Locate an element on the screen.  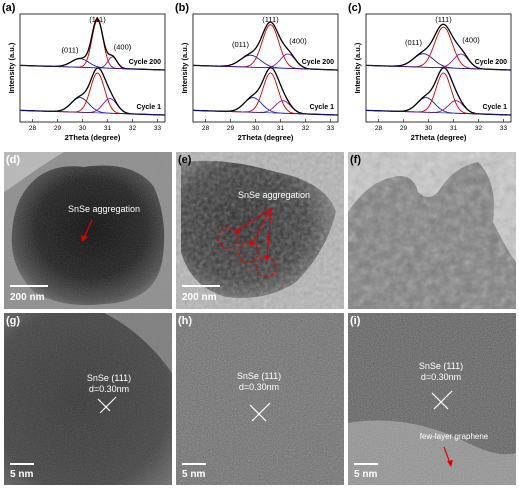
lattice-spacing-g: d=0.30nm is located at coordinates (109, 389).